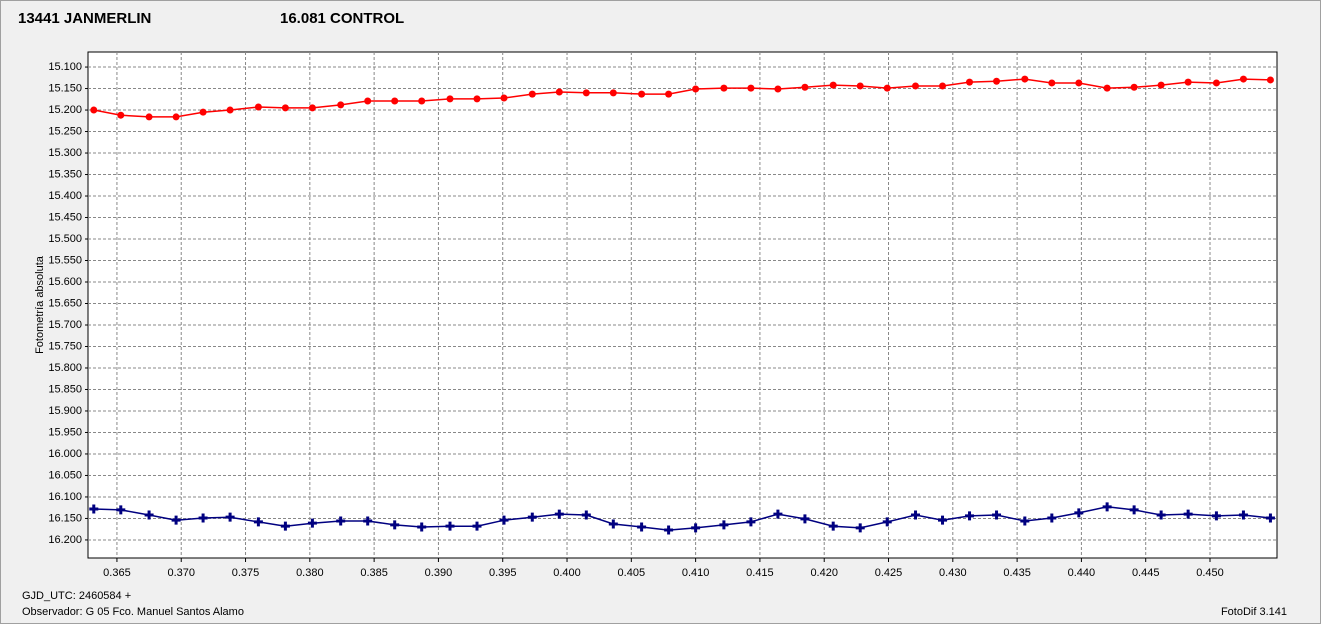  Describe the element at coordinates (1254, 612) in the screenshot. I see `software: FotoDif 3.141` at that location.